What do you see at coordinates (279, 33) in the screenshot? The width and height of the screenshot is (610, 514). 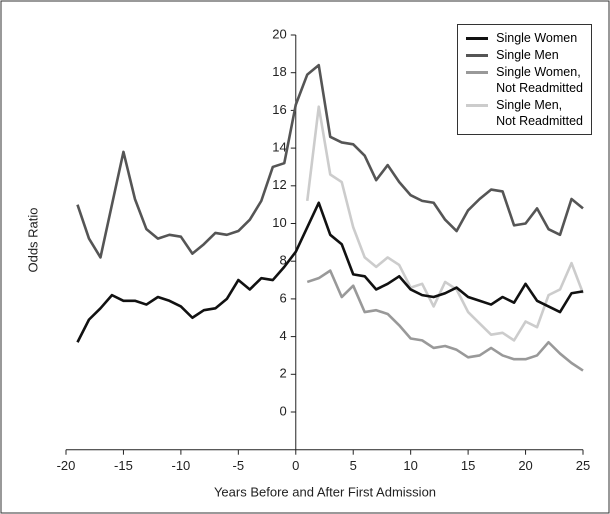 I see `y-tick-label: 20` at bounding box center [279, 33].